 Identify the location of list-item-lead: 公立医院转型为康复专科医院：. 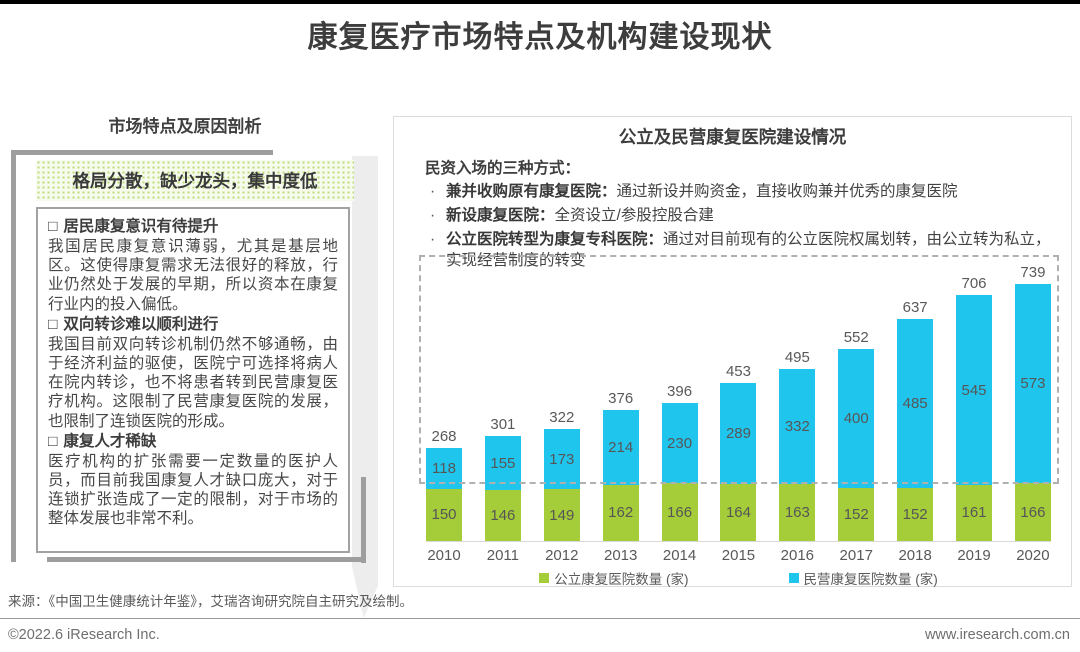
(555, 239).